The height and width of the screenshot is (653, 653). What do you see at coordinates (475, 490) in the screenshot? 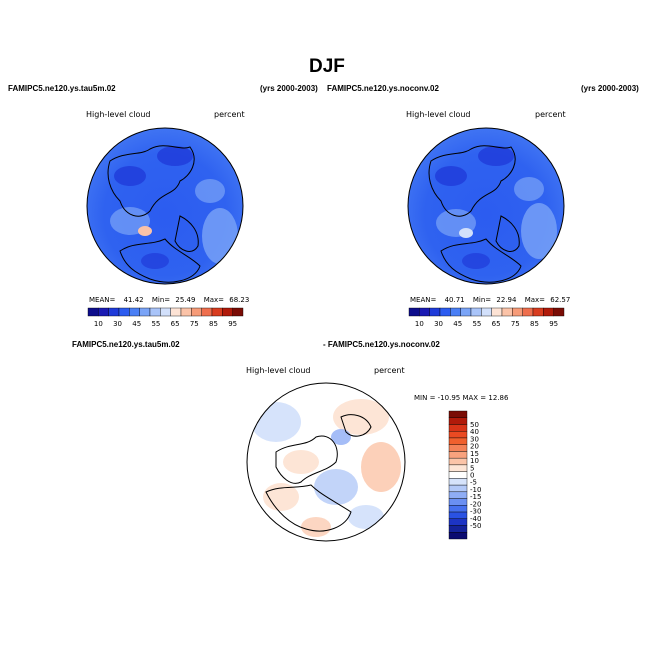
I see `colorbar-tick-label: -10` at bounding box center [475, 490].